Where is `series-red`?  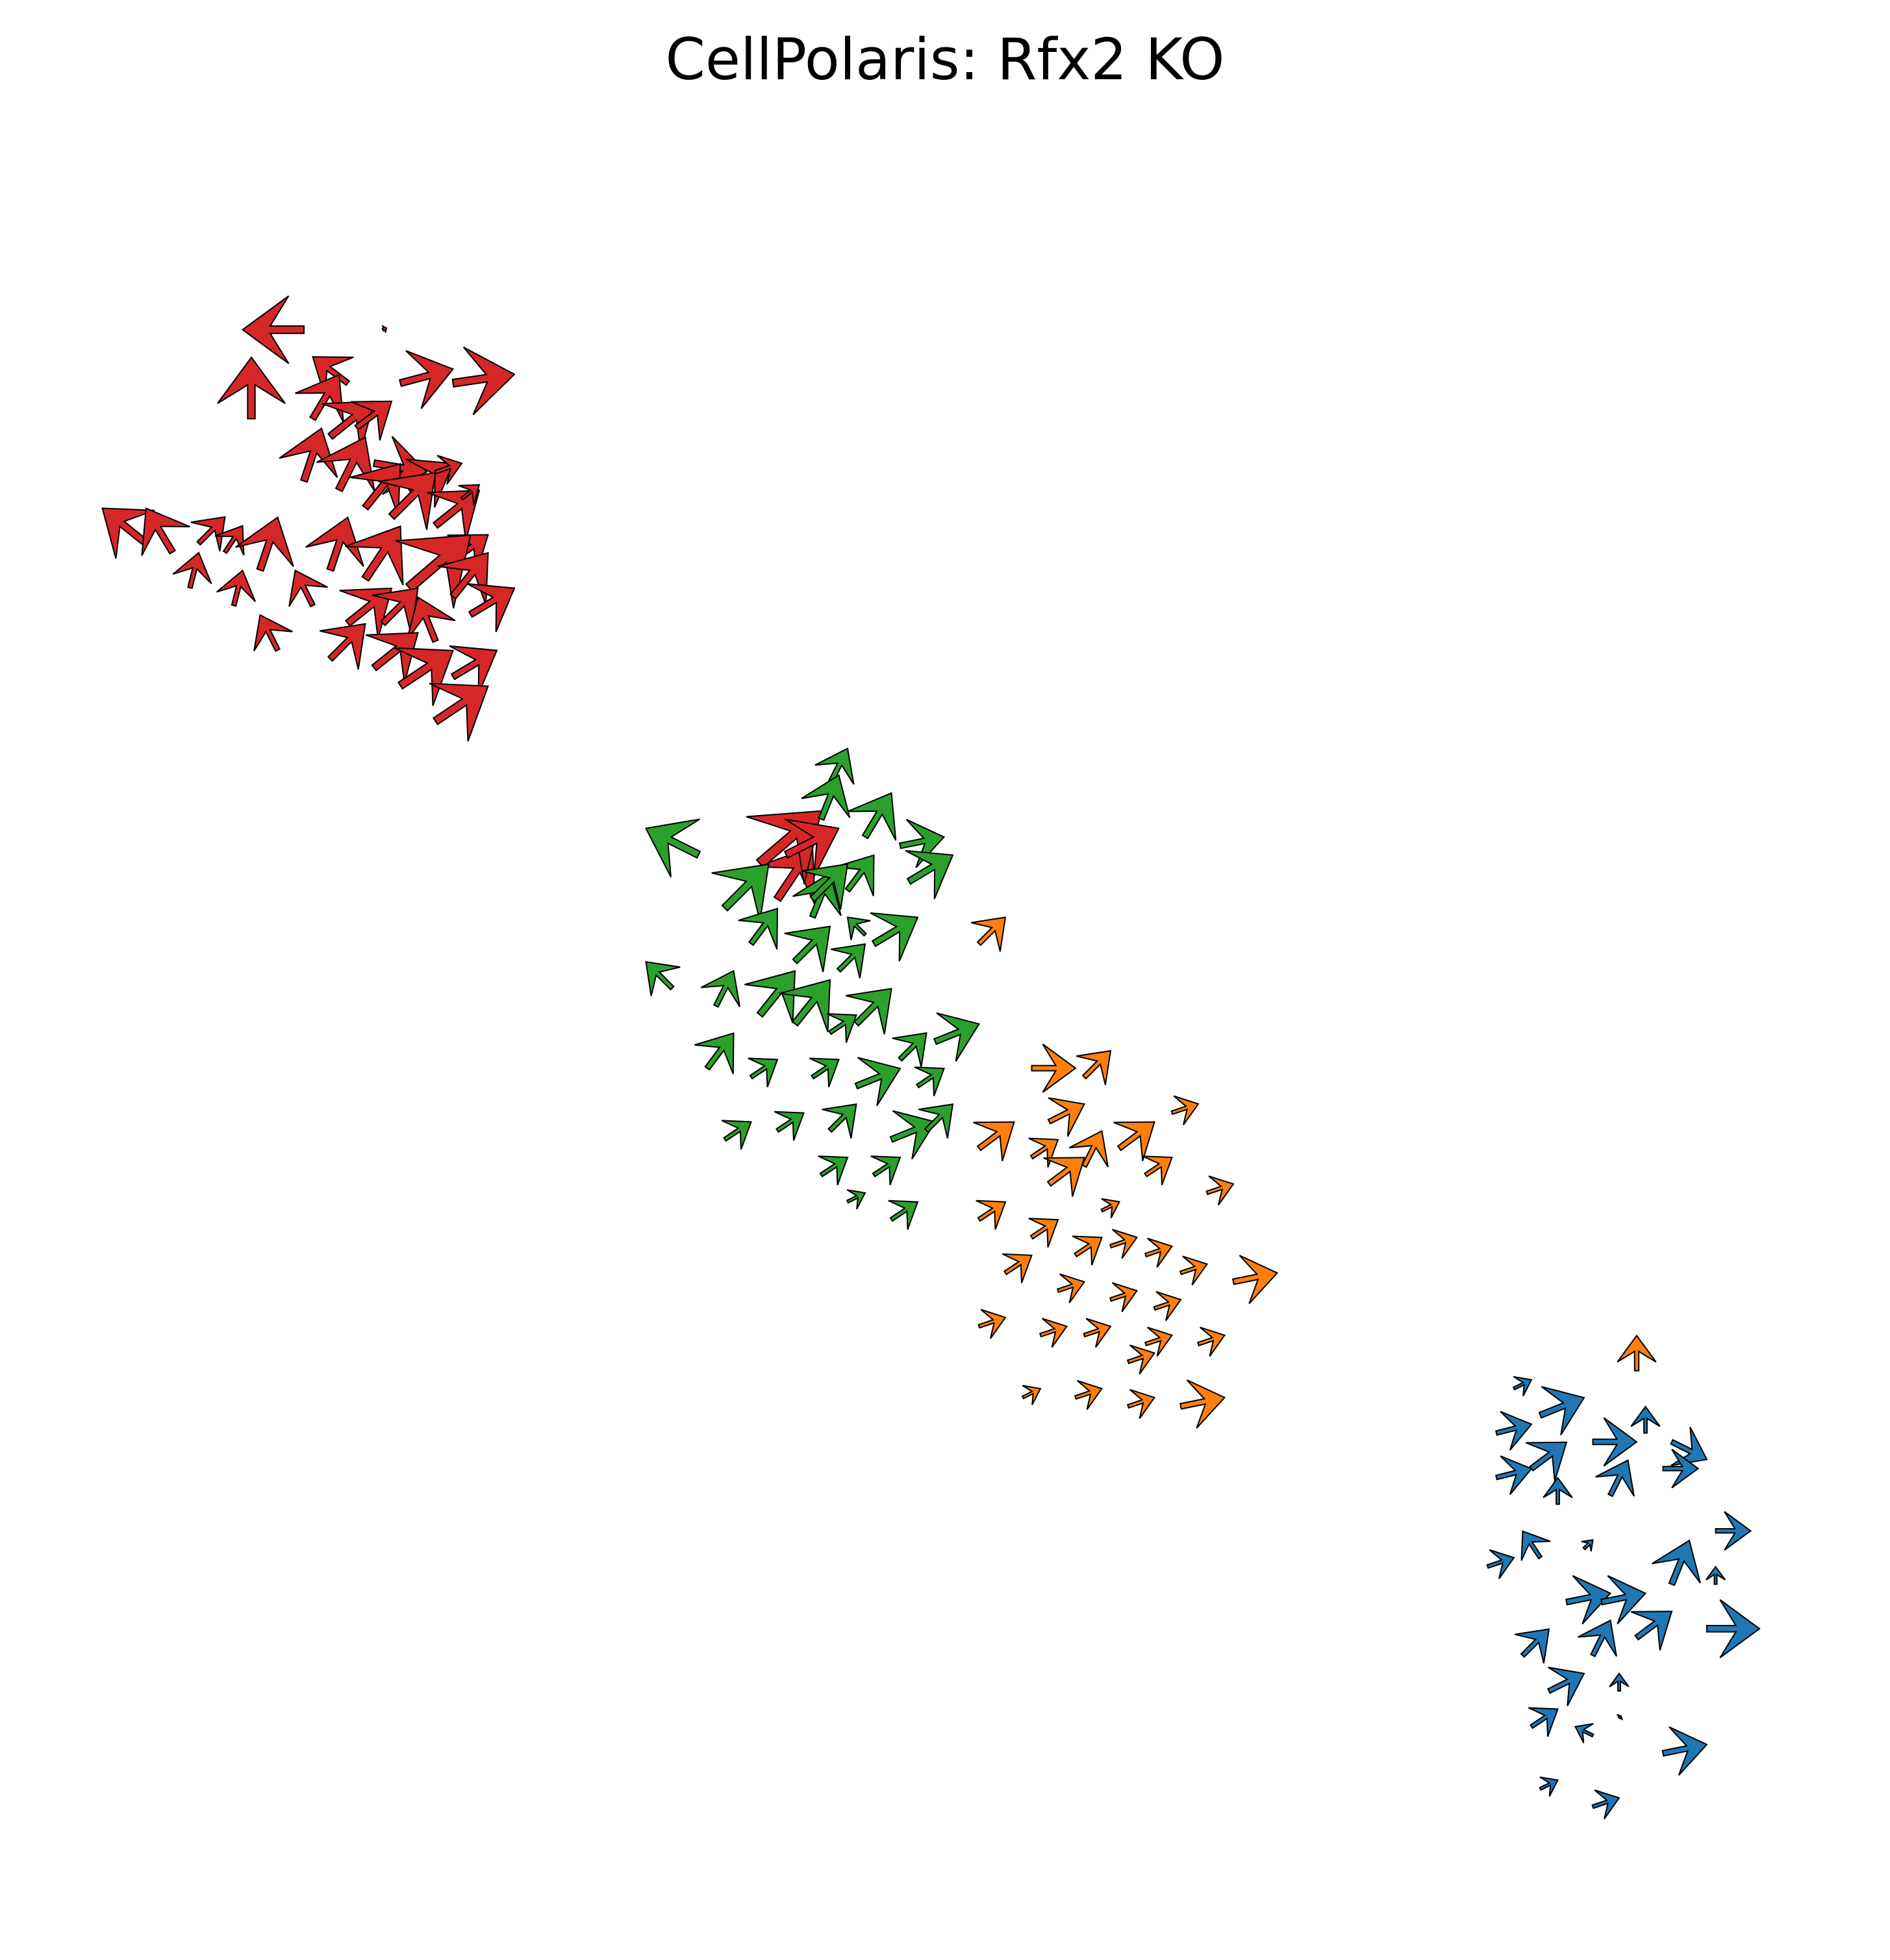
series-red is located at coordinates (471, 600).